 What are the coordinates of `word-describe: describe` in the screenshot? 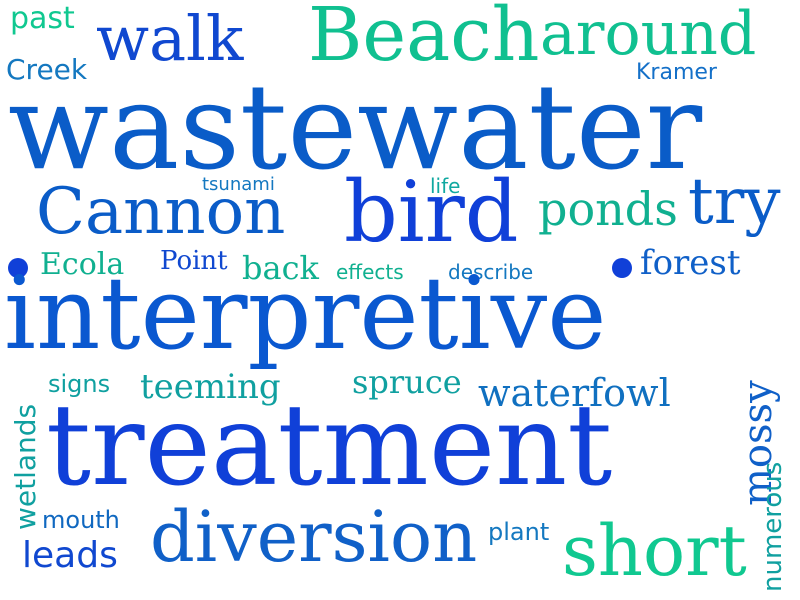 It's located at (491, 272).